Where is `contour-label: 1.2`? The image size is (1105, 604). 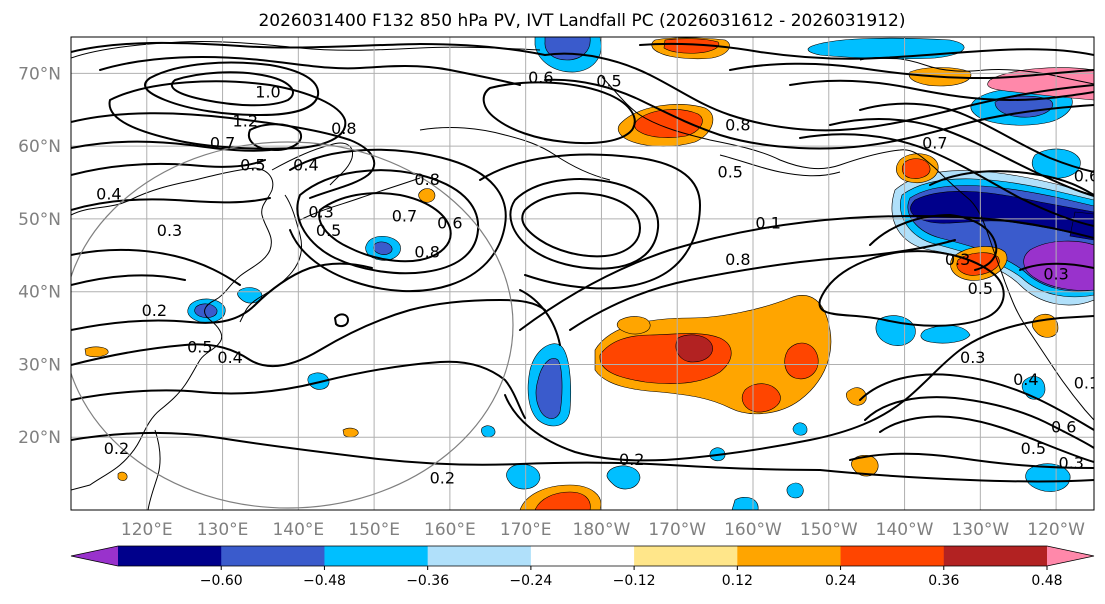 contour-label: 1.2 is located at coordinates (245, 121).